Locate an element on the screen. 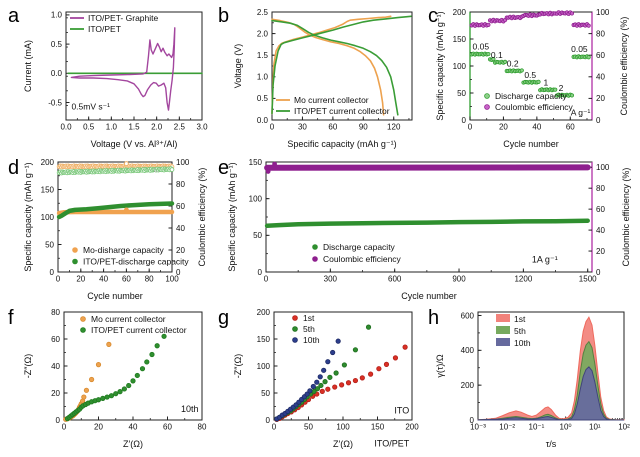  svg-text: 5th is located at coordinates (309, 329).